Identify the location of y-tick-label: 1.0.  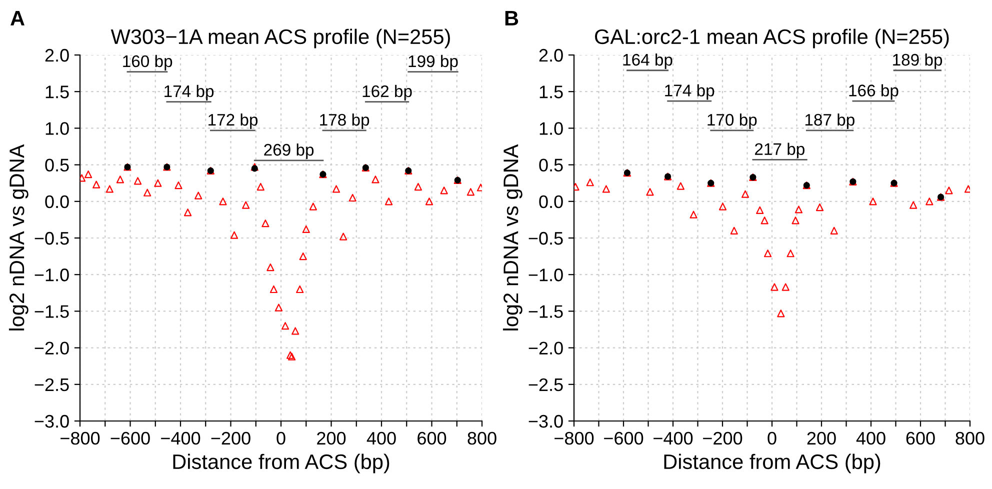
(57, 128).